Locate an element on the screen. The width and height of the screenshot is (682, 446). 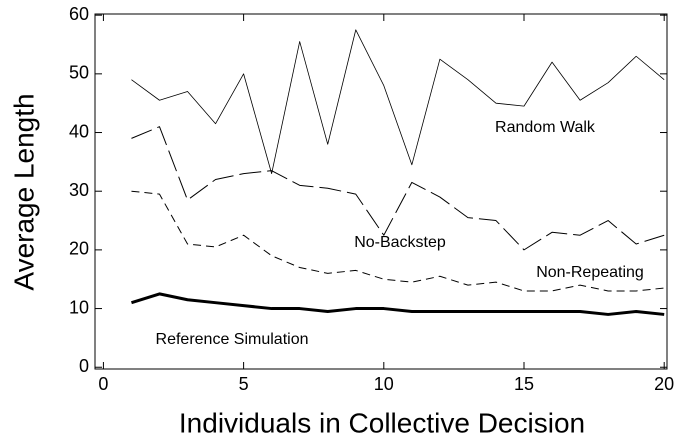
series-label: Reference Simulation is located at coordinates (232, 339).